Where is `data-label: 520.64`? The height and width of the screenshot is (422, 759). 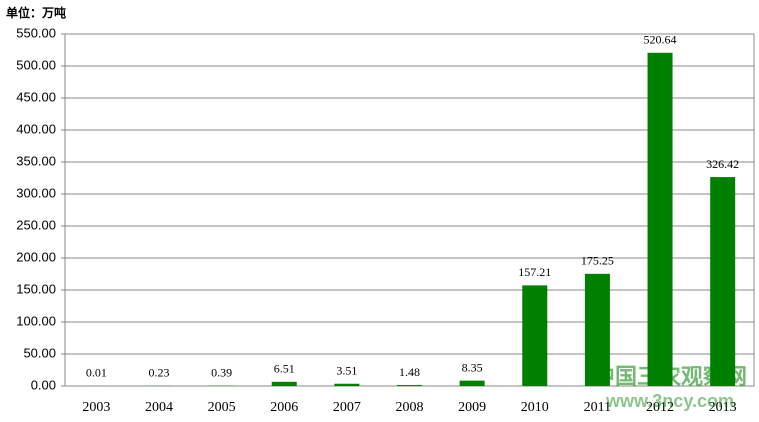 data-label: 520.64 is located at coordinates (660, 40).